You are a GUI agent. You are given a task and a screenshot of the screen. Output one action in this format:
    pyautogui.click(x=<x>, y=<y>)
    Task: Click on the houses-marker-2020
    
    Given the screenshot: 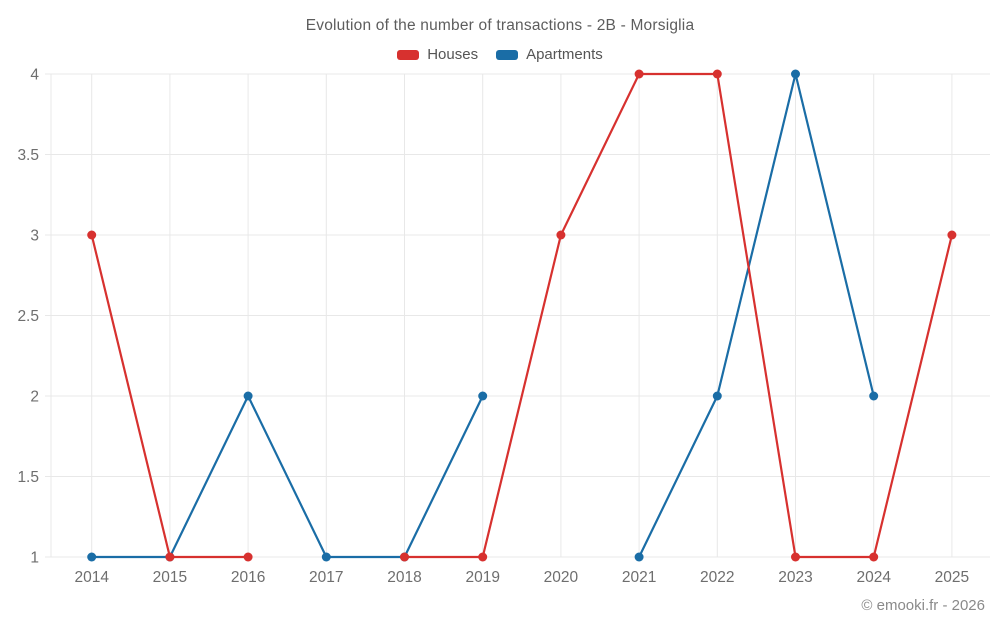 What is the action you would take?
    pyautogui.click(x=561, y=235)
    